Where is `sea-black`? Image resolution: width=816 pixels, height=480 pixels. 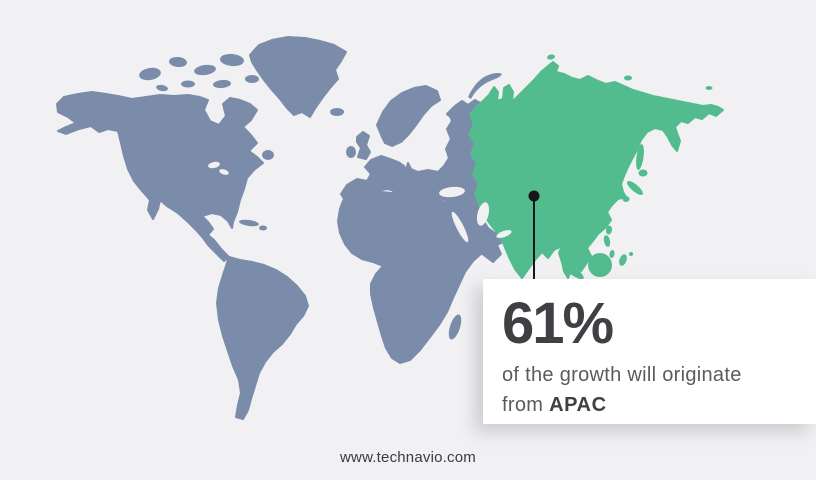 sea-black is located at coordinates (452, 192).